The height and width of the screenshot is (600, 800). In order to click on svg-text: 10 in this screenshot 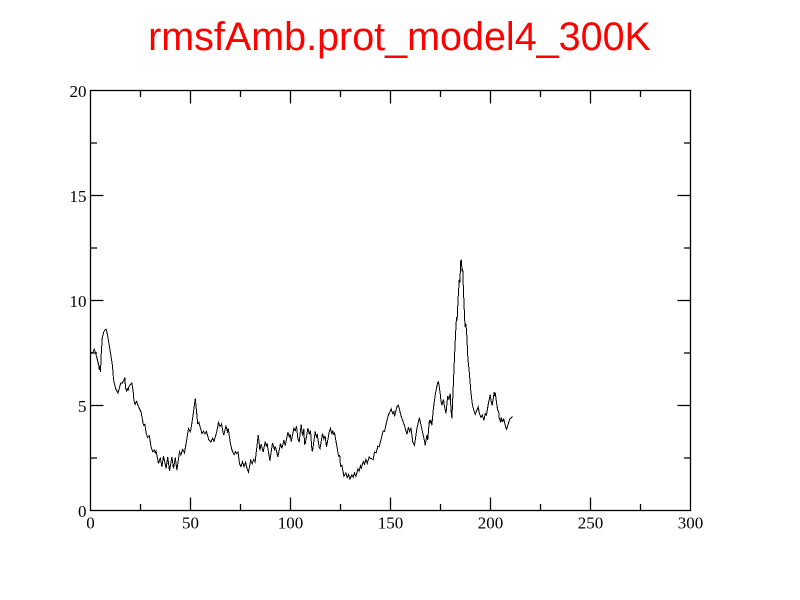, I will do `click(78, 301)`.